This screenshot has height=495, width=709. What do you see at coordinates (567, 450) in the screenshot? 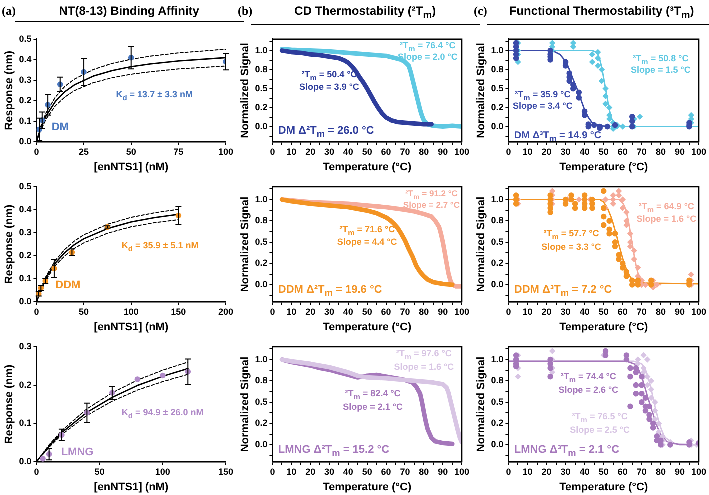
I see `annotation: LMNG Δ³T$_{m}$ = 2.1 °C` at bounding box center [567, 450].